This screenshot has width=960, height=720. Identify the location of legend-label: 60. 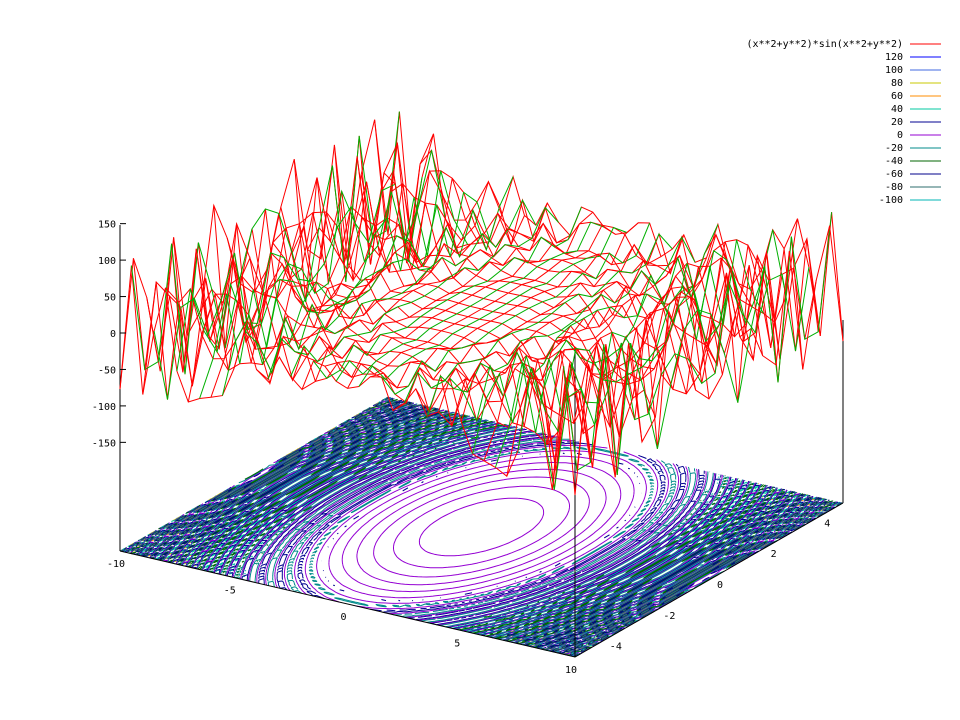
(897, 96).